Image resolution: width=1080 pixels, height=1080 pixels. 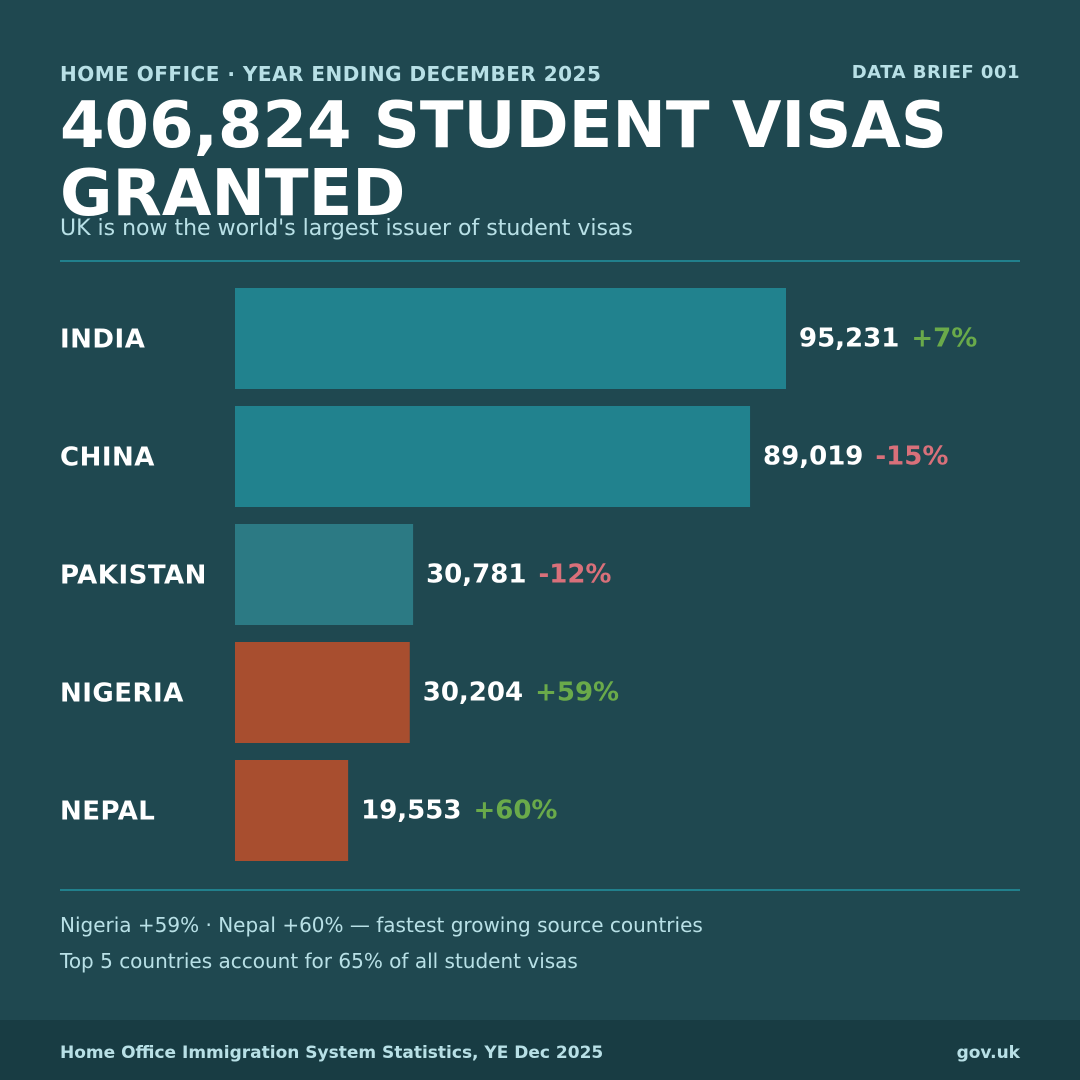 I want to click on change-label-pakistan: -12%, so click(x=574, y=575).